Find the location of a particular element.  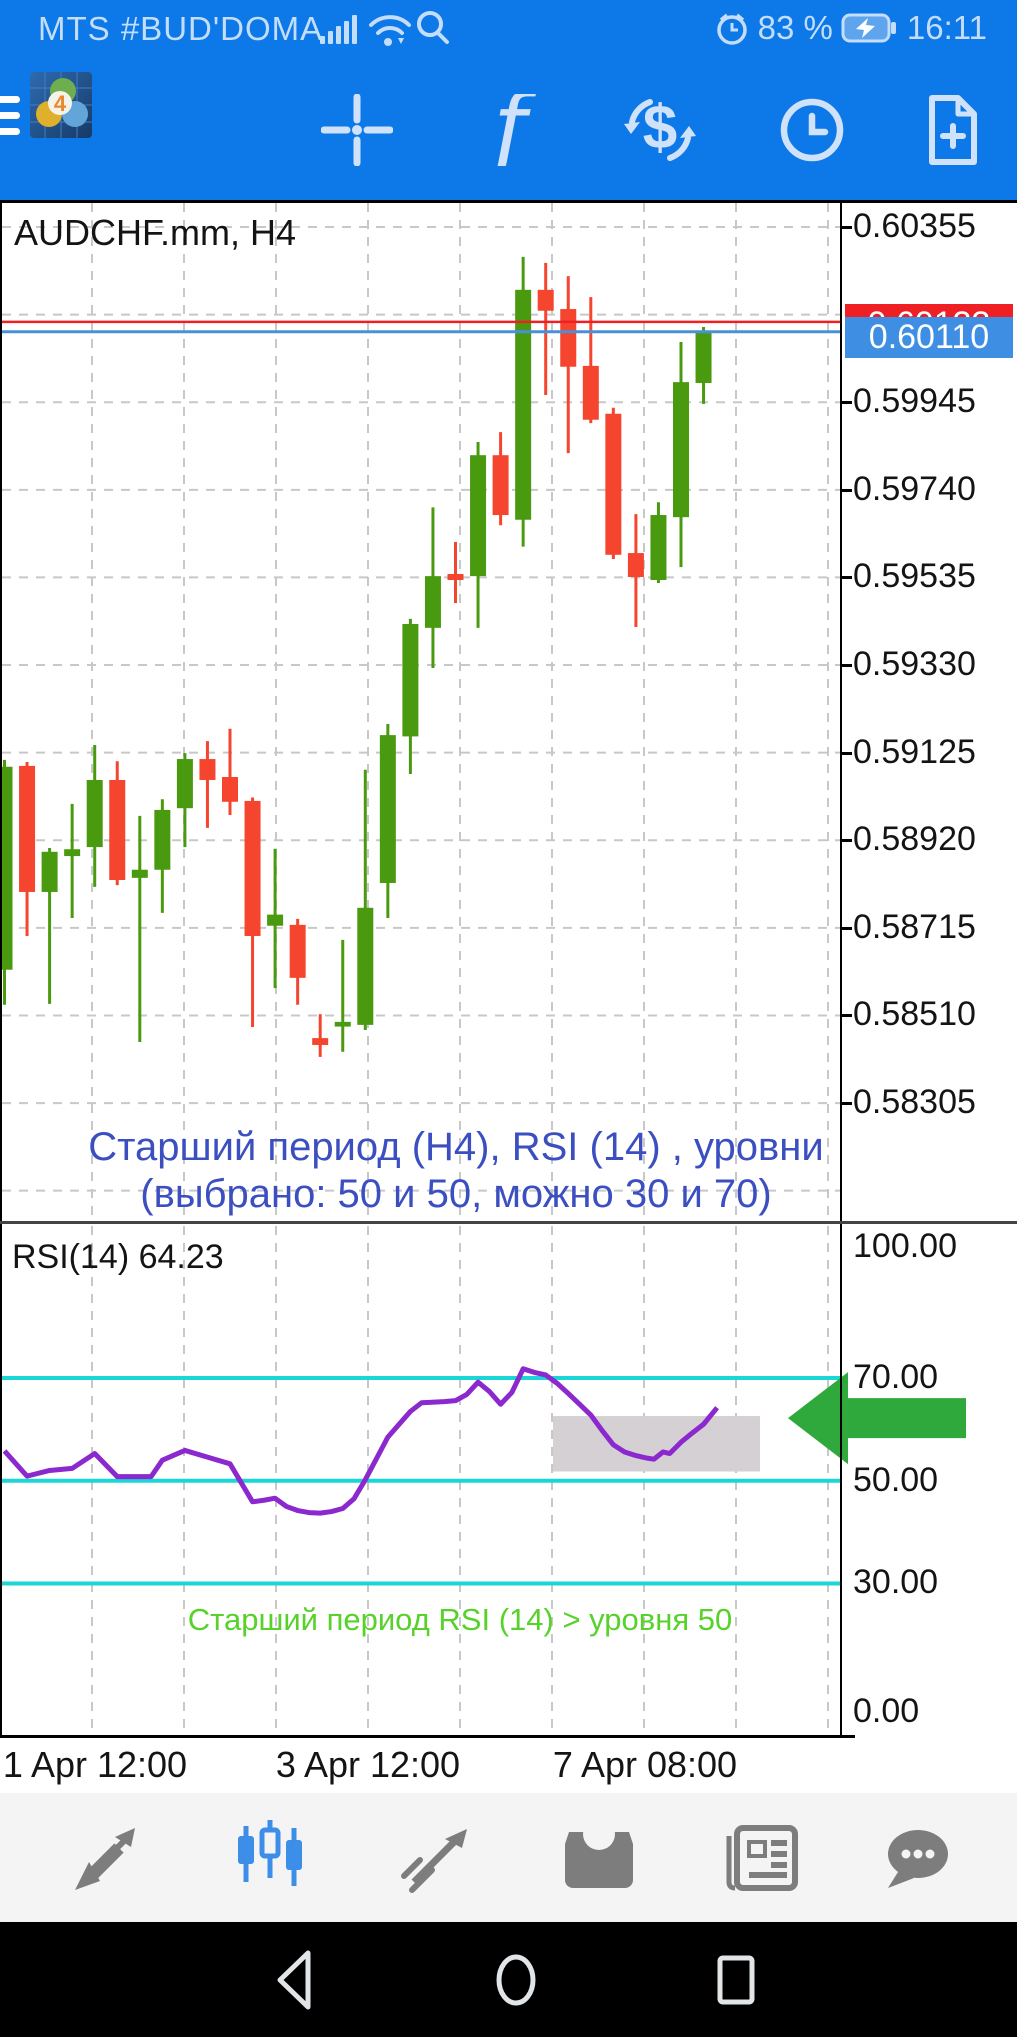

menu-icon is located at coordinates (10, 123).